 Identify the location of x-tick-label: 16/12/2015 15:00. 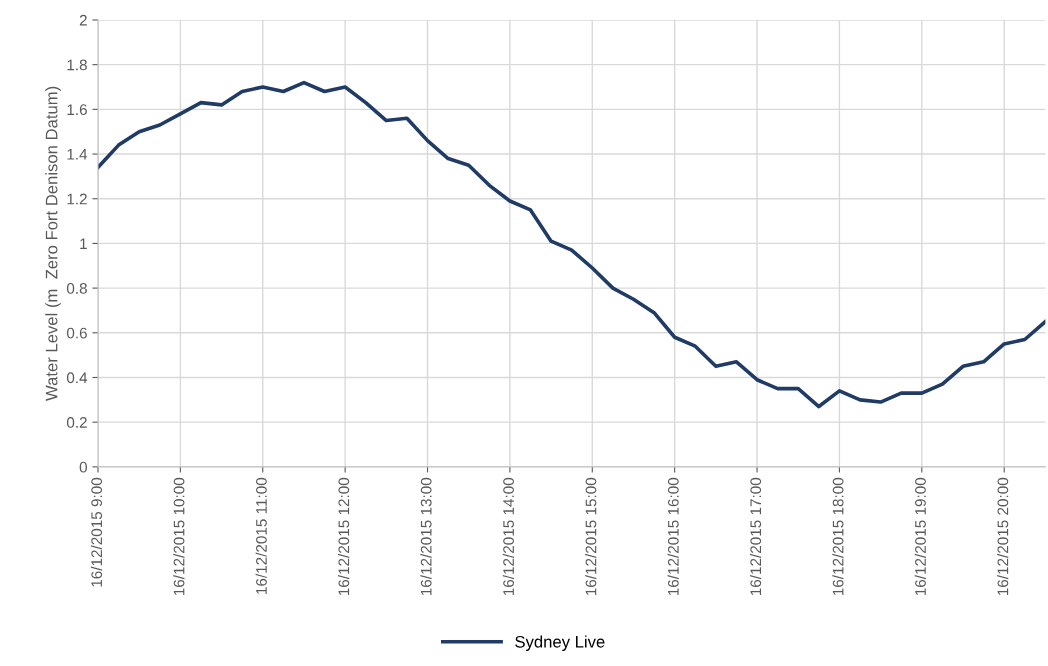
(591, 536).